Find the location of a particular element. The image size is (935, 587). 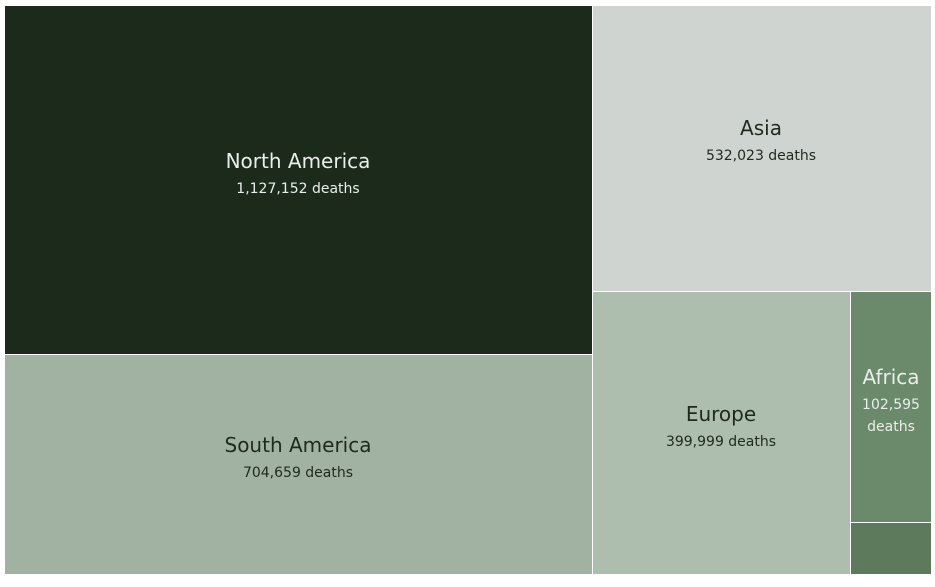

tile-unlabeled-rect is located at coordinates (891, 548).